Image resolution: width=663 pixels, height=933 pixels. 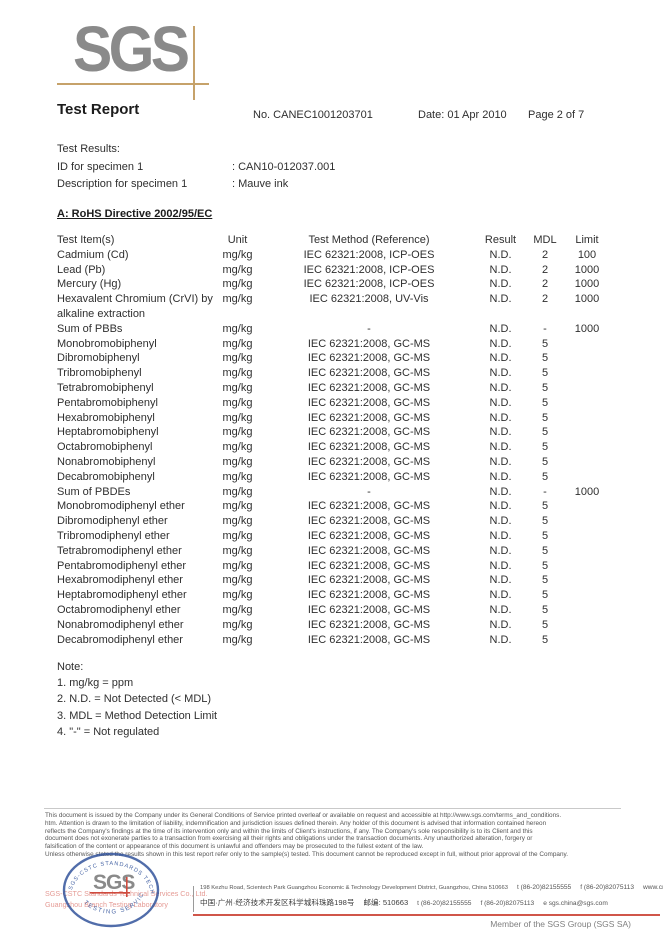 I want to click on footer-divider, so click(x=332, y=808).